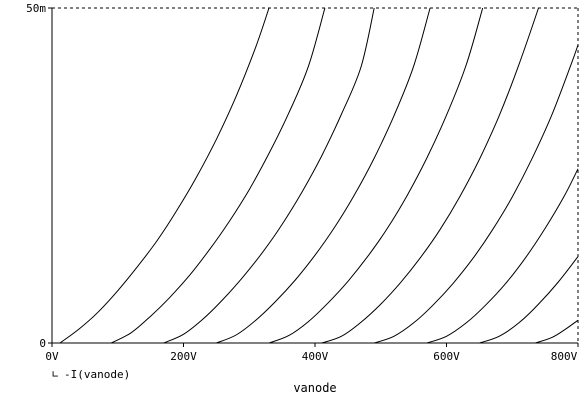 Image resolution: width=588 pixels, height=410 pixels. Describe the element at coordinates (42, 343) in the screenshot. I see `y-tick-label-0: 0` at that location.